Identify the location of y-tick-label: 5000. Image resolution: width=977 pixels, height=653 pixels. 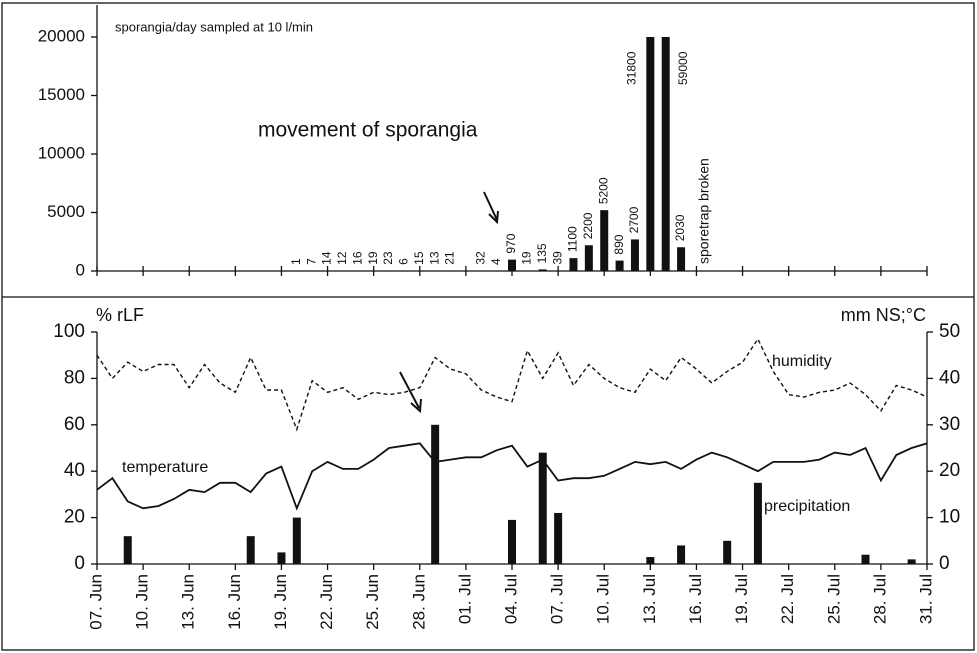
(66, 211).